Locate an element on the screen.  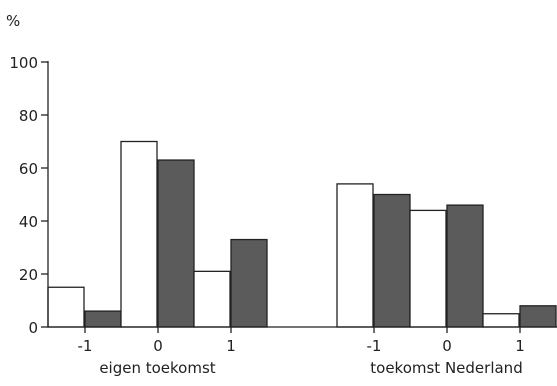
y-axis-ticks: 0 20 40 60 80 100 is located at coordinates (28, 195).